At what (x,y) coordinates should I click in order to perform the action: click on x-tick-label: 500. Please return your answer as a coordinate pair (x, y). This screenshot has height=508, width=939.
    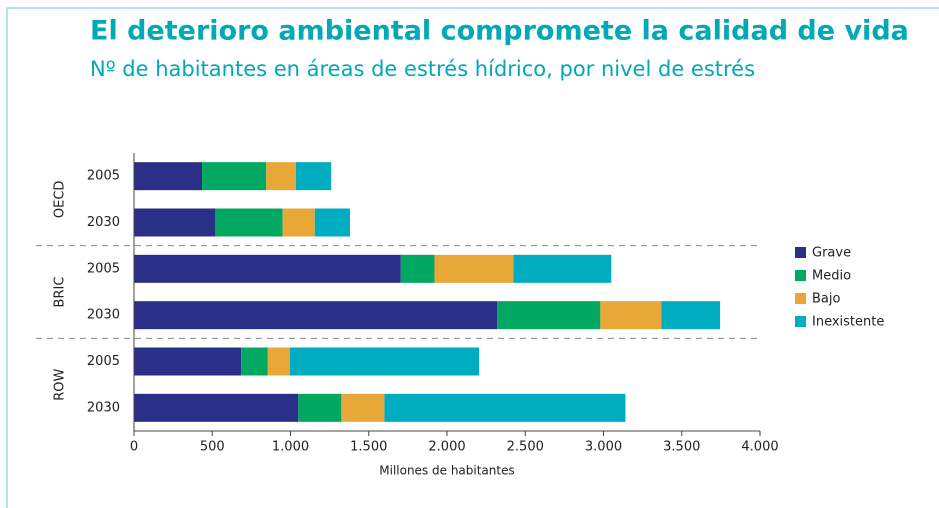
    Looking at the image, I should click on (212, 447).